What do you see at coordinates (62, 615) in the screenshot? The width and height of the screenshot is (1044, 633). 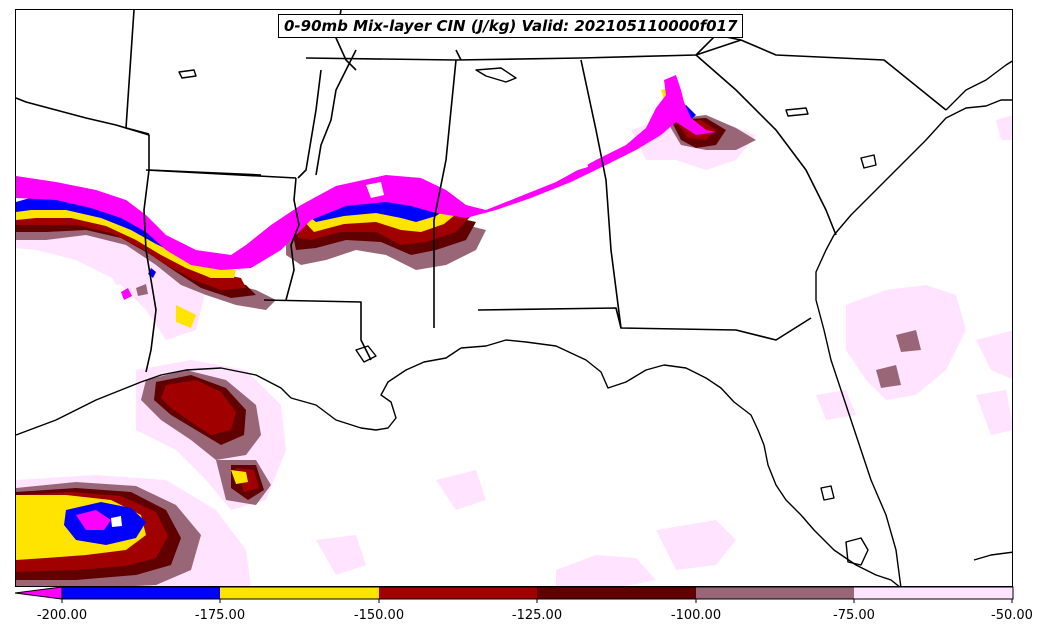 I see `colorbar-tick-label: -200.00` at bounding box center [62, 615].